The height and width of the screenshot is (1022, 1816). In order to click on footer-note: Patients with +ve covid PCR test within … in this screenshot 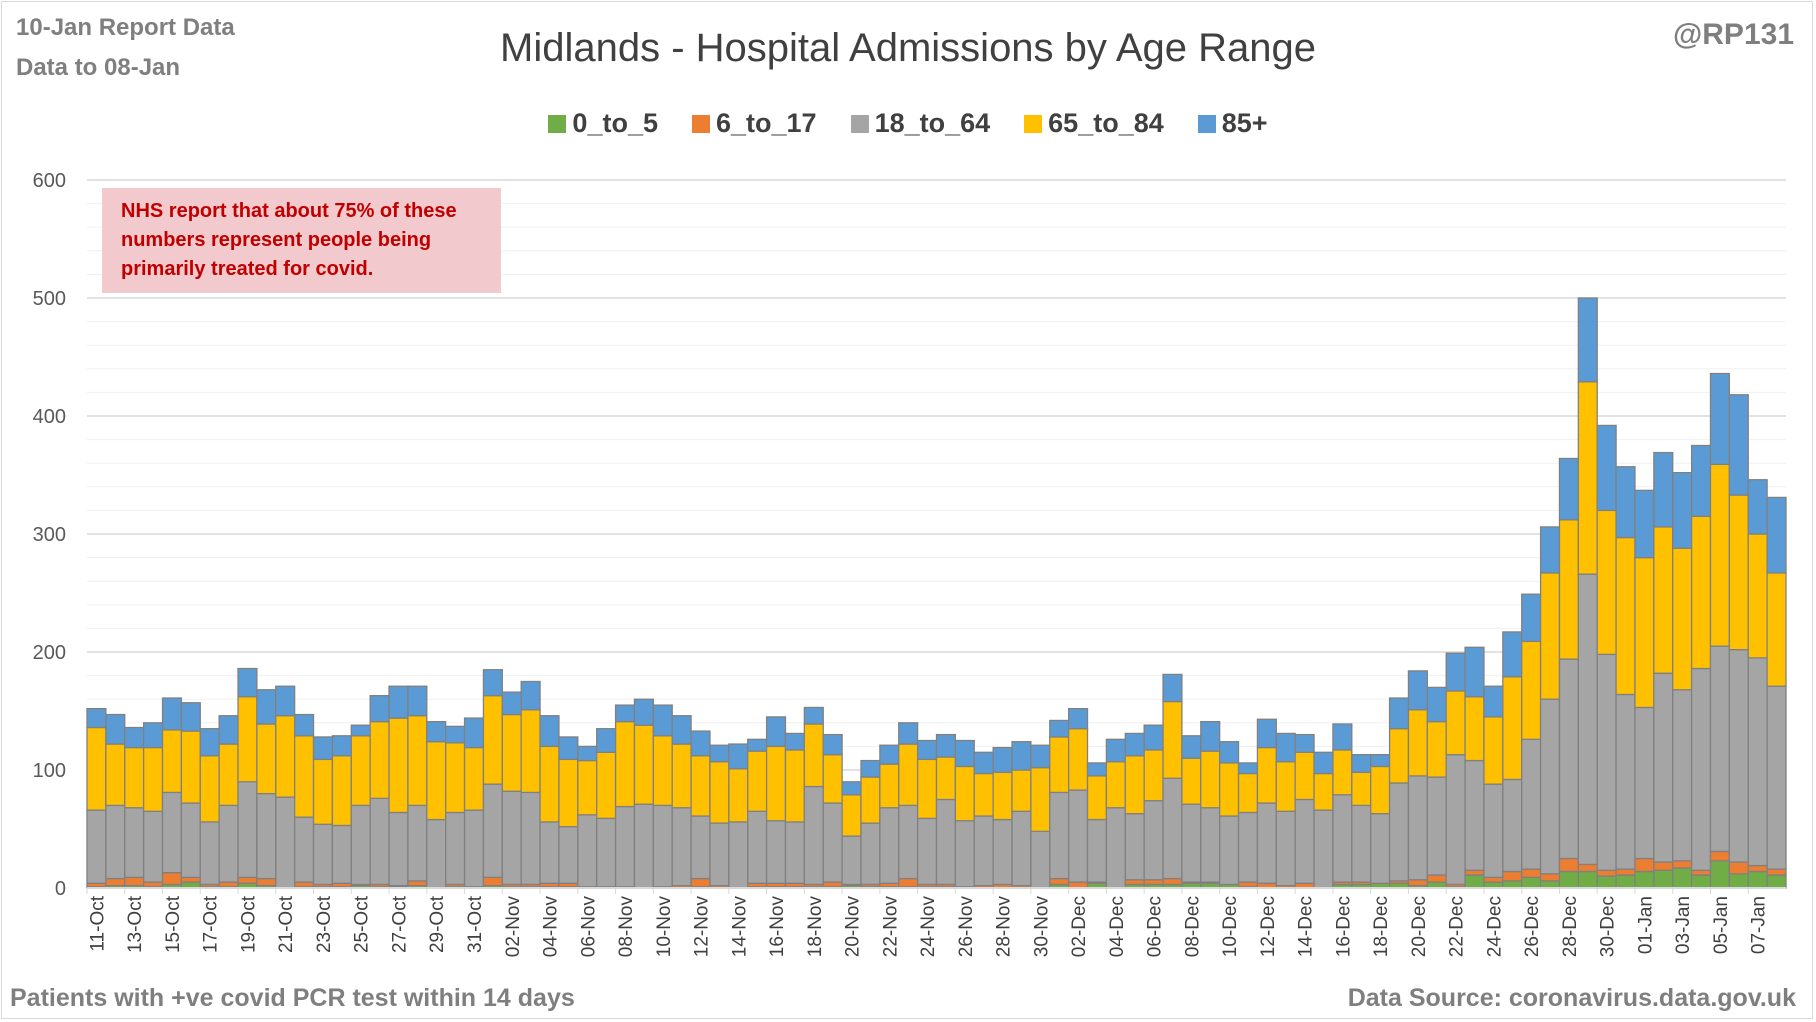, I will do `click(292, 998)`.